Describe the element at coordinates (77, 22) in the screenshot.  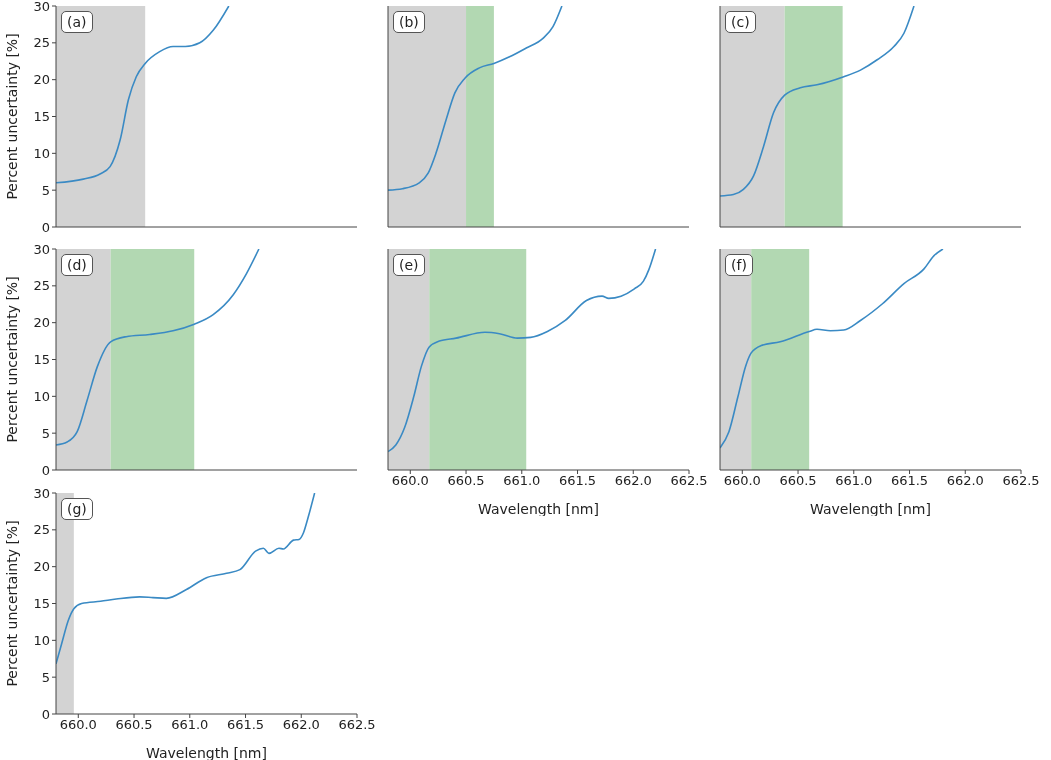
I see `annotation: (a)` at that location.